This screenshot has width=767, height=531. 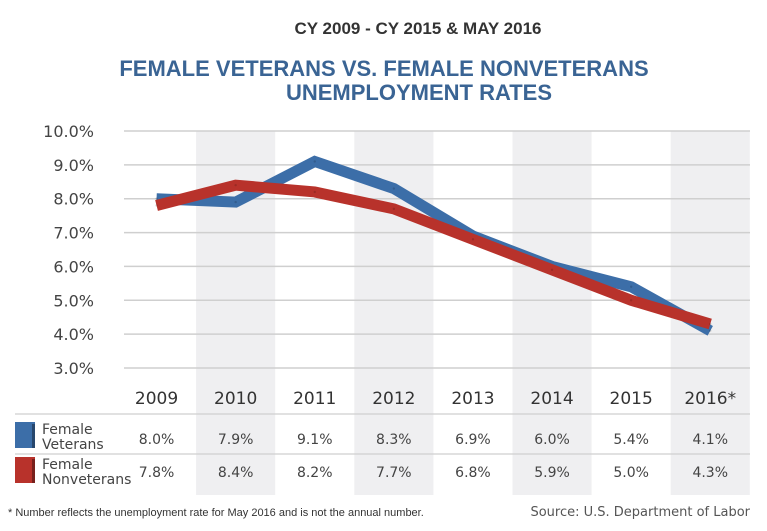 What do you see at coordinates (73, 445) in the screenshot?
I see `legend-label: Veterans` at bounding box center [73, 445].